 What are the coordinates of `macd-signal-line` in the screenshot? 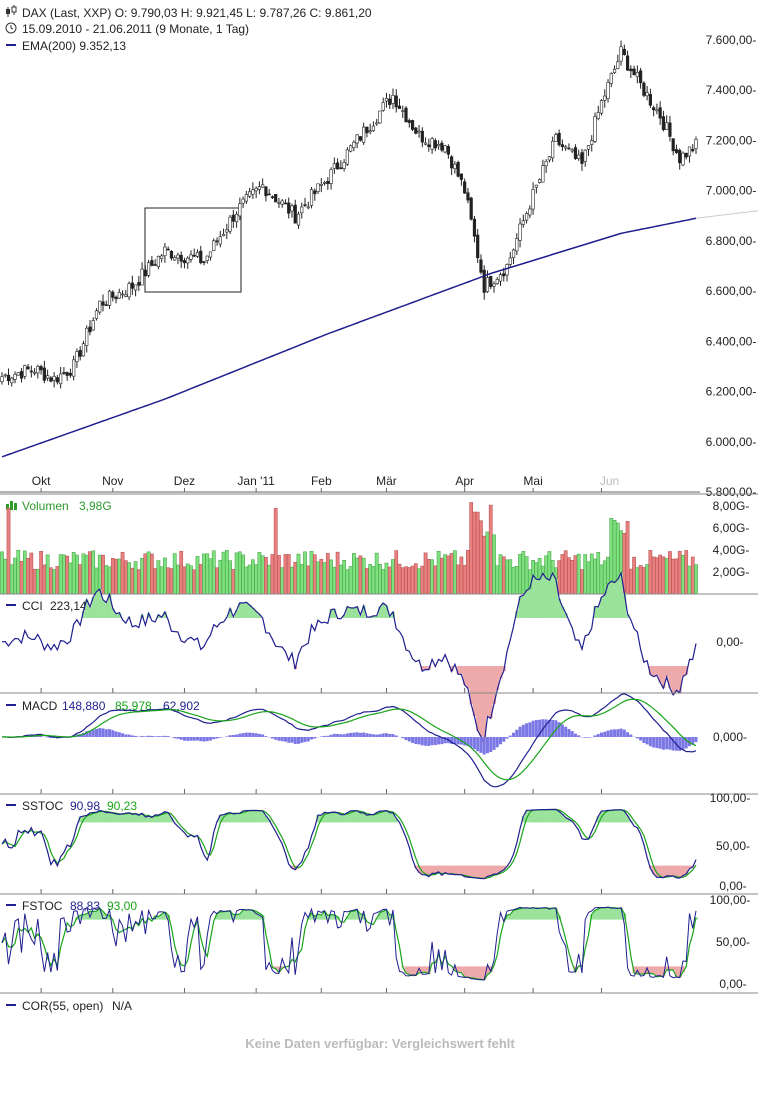 It's located at (349, 739).